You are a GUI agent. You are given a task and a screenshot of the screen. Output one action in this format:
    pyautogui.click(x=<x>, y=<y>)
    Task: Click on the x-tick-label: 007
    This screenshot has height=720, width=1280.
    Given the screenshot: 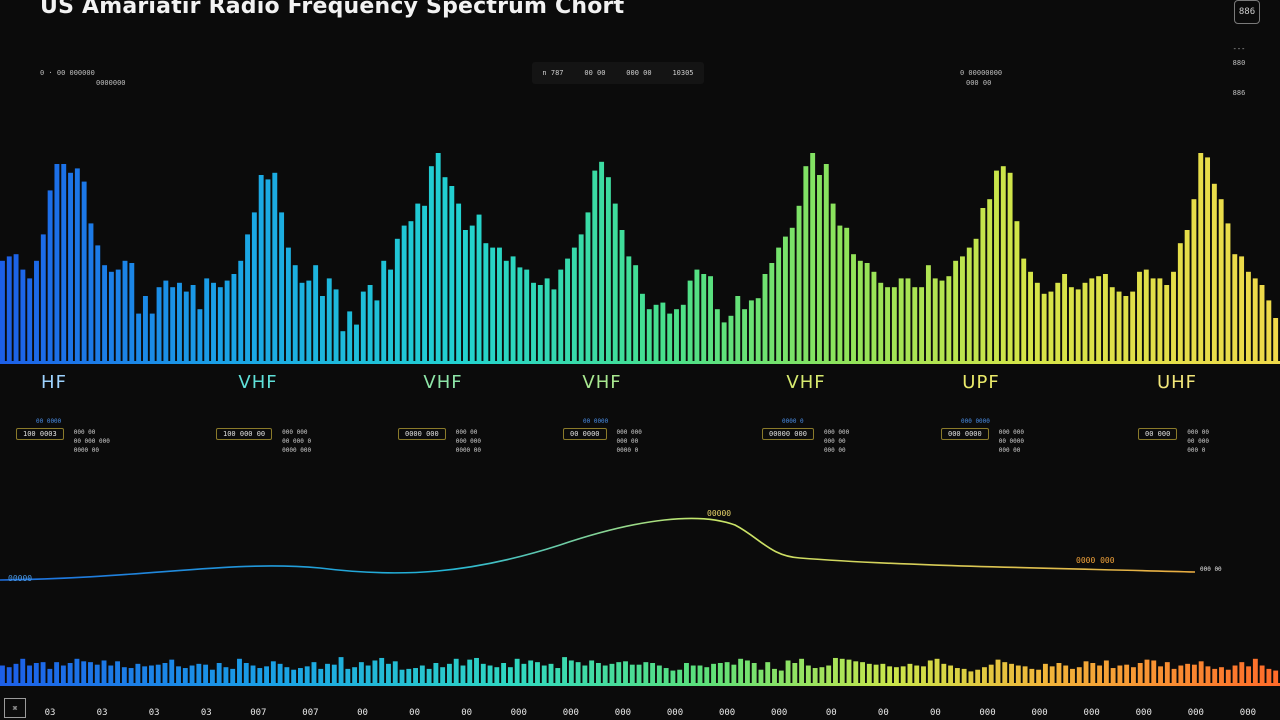 What is the action you would take?
    pyautogui.click(x=310, y=713)
    